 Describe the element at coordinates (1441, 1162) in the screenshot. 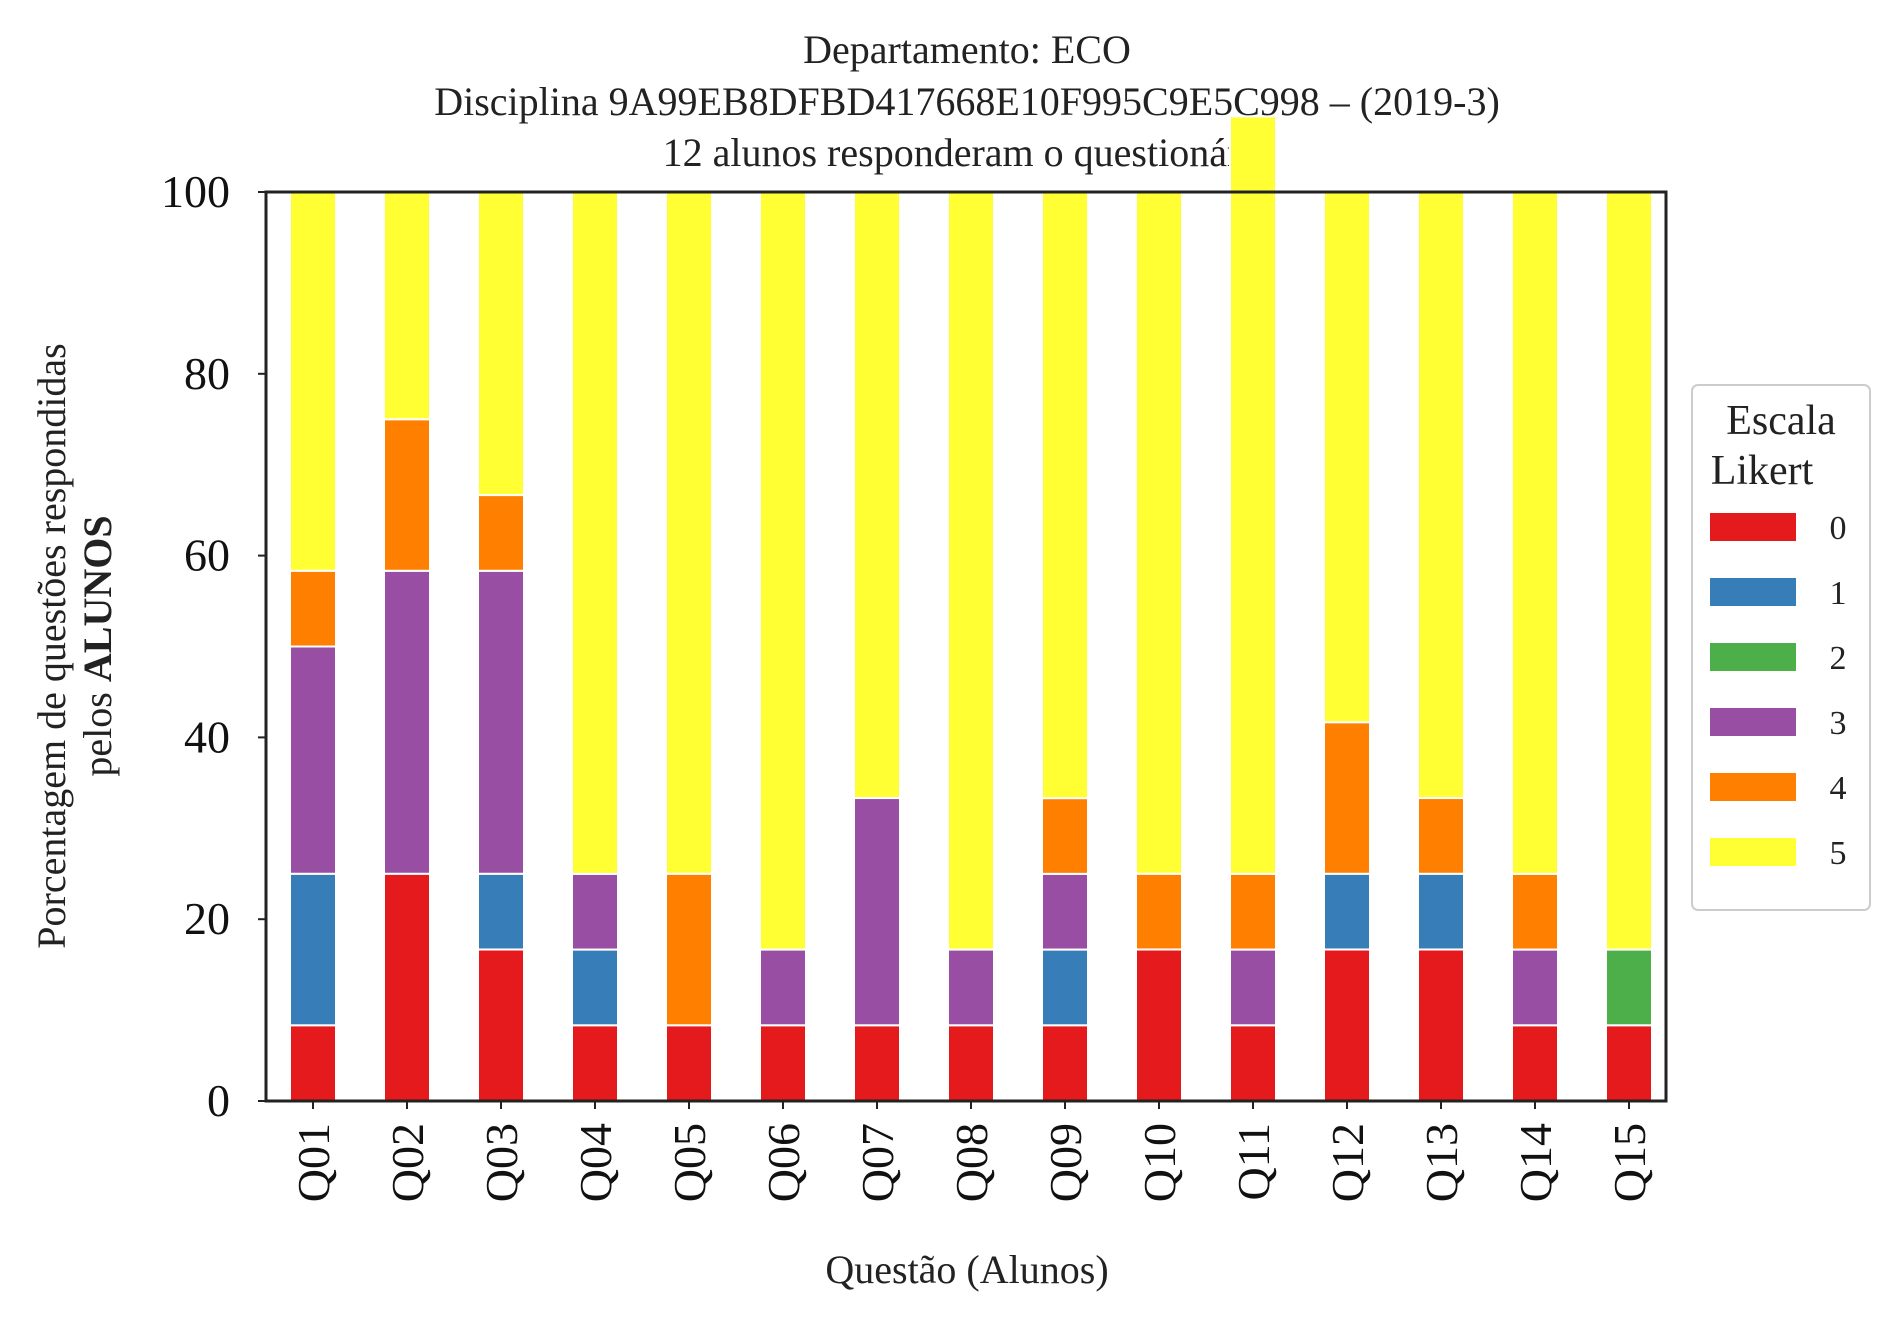

I see `x-tick-label-q13: Q13` at that location.